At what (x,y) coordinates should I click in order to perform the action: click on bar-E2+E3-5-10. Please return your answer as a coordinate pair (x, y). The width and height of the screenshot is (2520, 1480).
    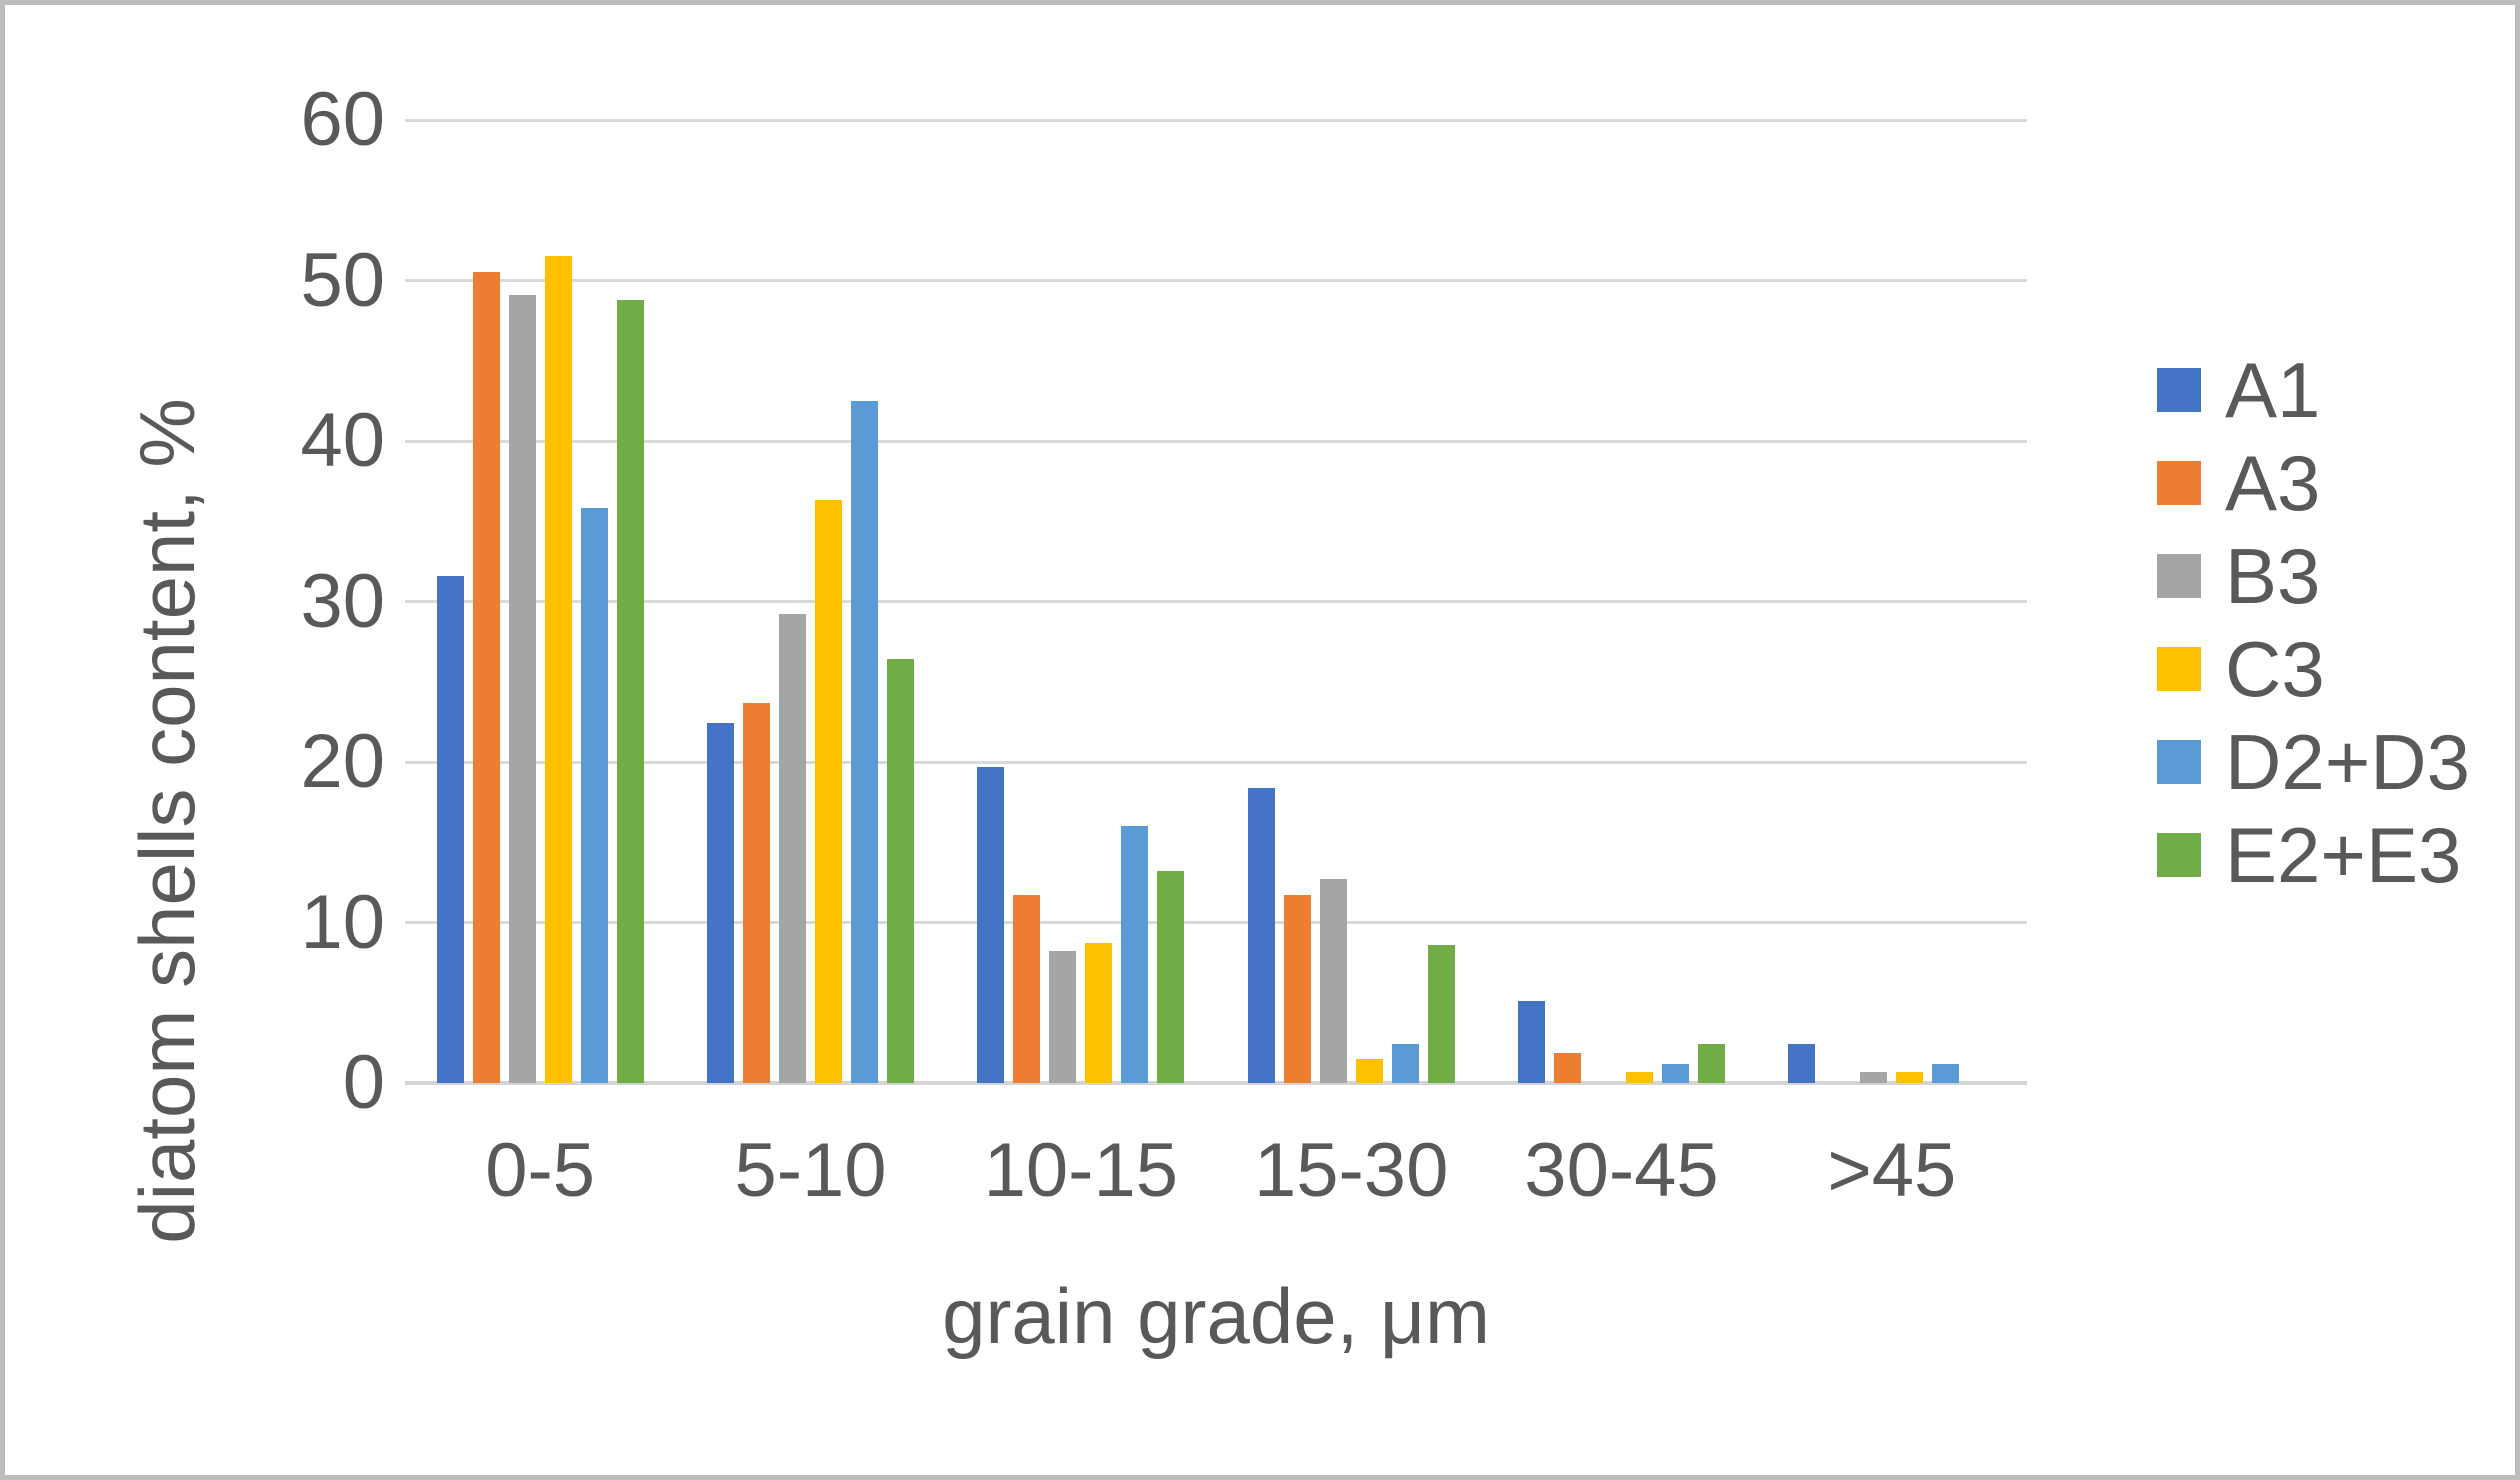
    Looking at the image, I should click on (900, 871).